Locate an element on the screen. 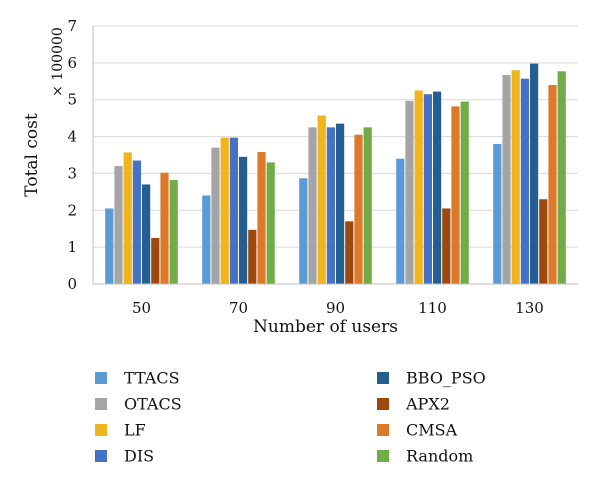  y-tick-label: 4 is located at coordinates (72, 137).